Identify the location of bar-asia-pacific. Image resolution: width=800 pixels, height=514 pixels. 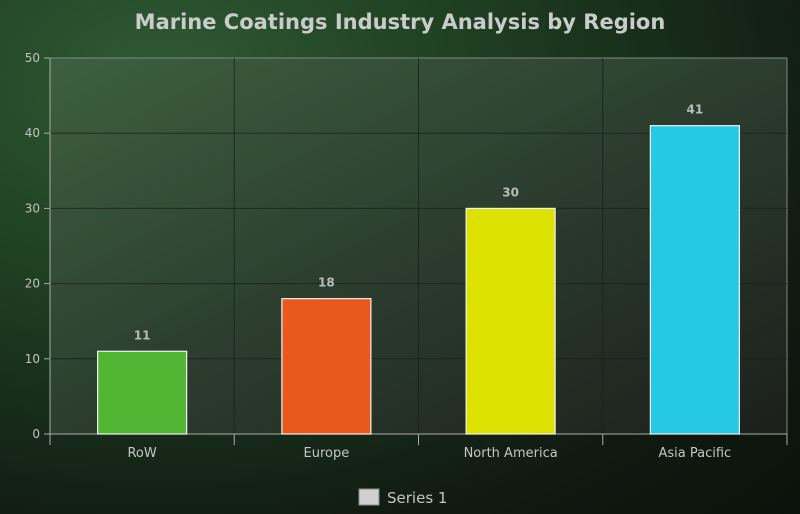
(694, 280).